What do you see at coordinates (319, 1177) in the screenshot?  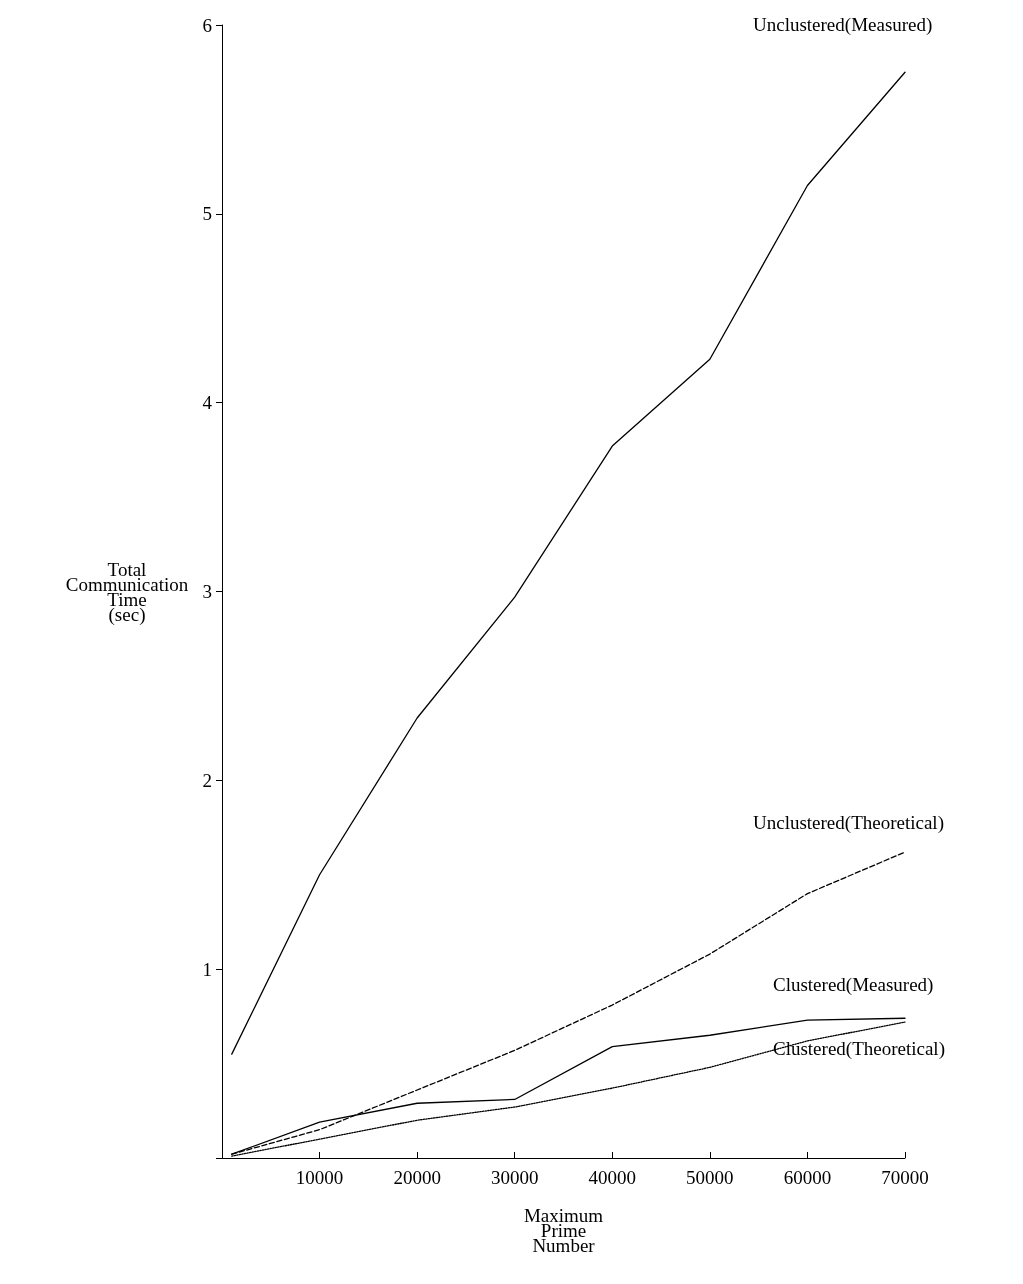 I see `x-tick-label: 10000` at bounding box center [319, 1177].